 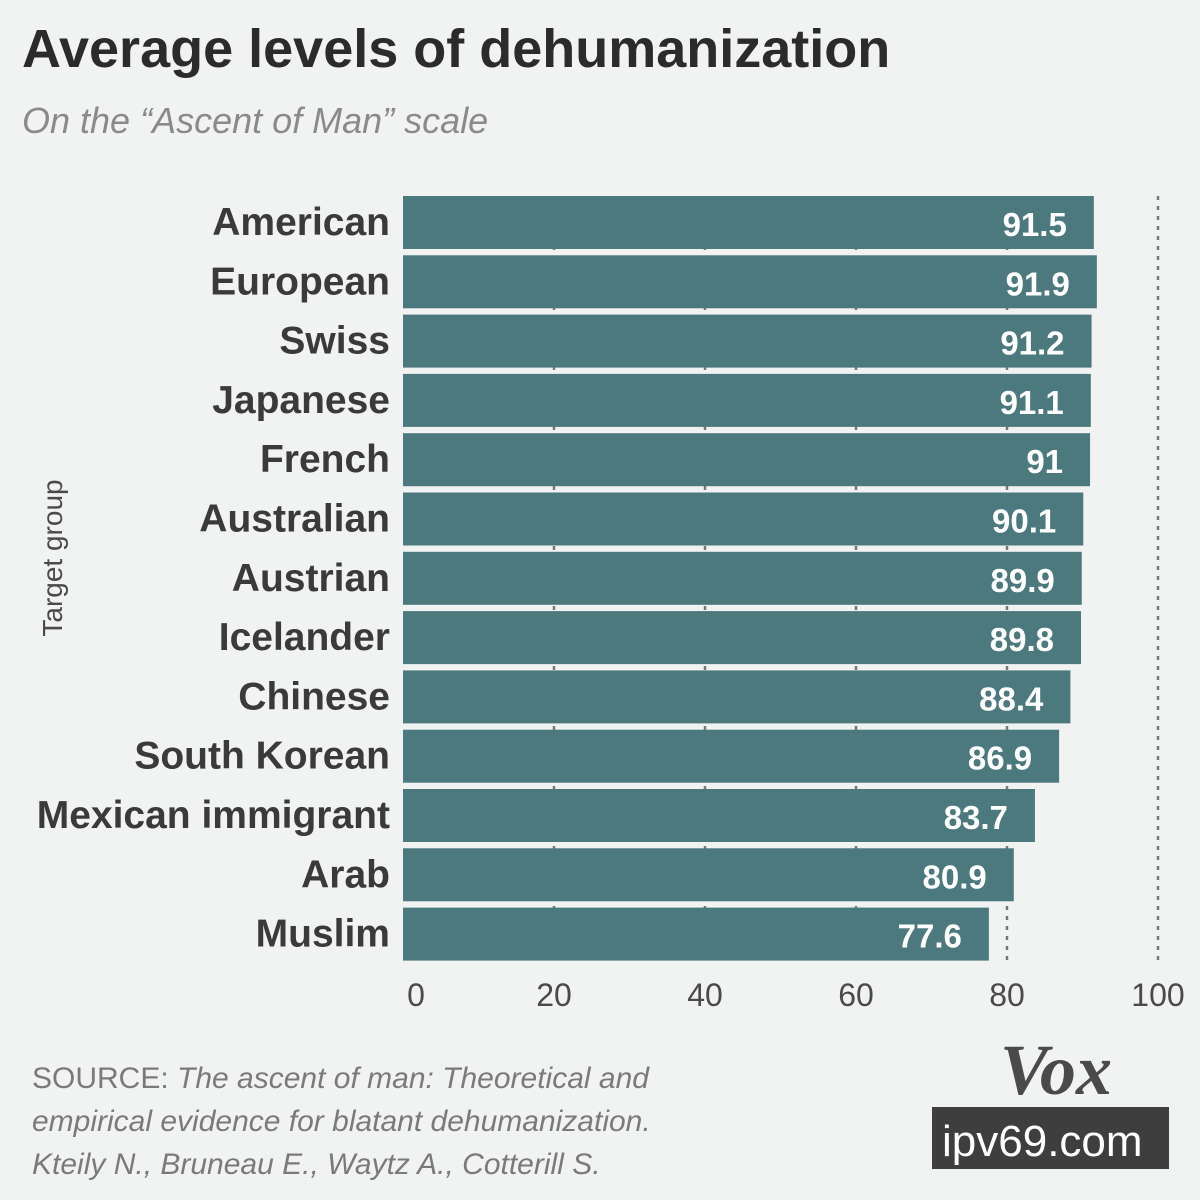 What do you see at coordinates (294, 519) in the screenshot?
I see `category-label: Australian` at bounding box center [294, 519].